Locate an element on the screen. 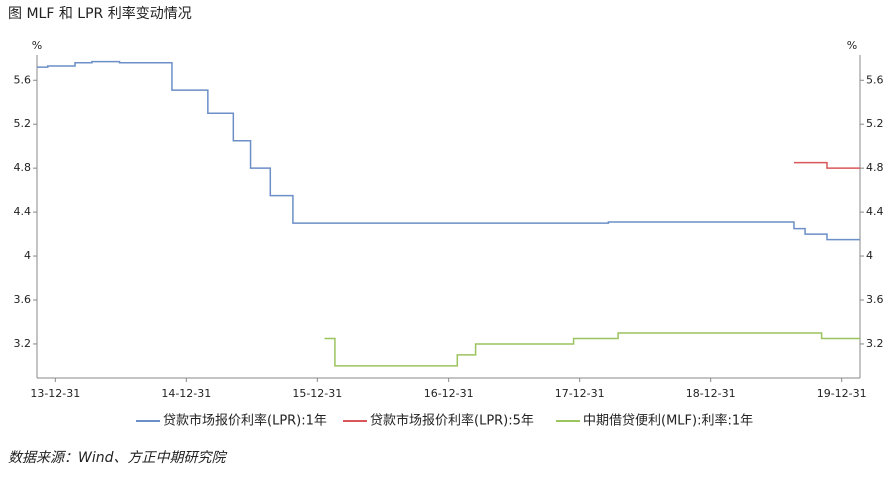  y-tick-label: 4.8 is located at coordinates (23, 167).